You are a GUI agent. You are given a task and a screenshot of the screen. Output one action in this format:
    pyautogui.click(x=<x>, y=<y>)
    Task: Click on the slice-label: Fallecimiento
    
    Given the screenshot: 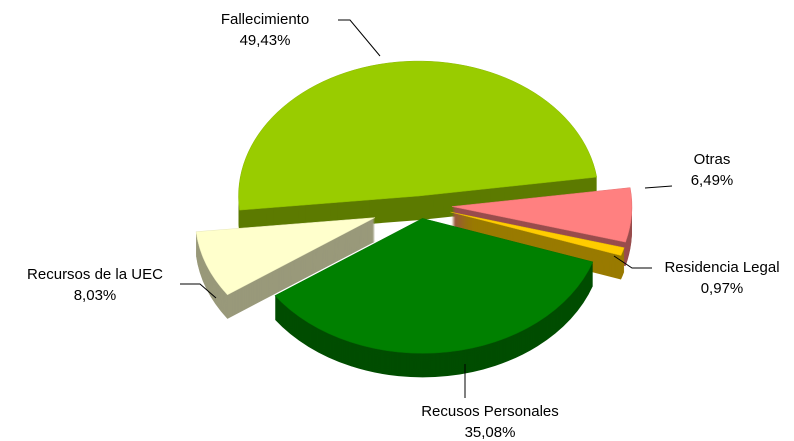 What is the action you would take?
    pyautogui.click(x=265, y=19)
    